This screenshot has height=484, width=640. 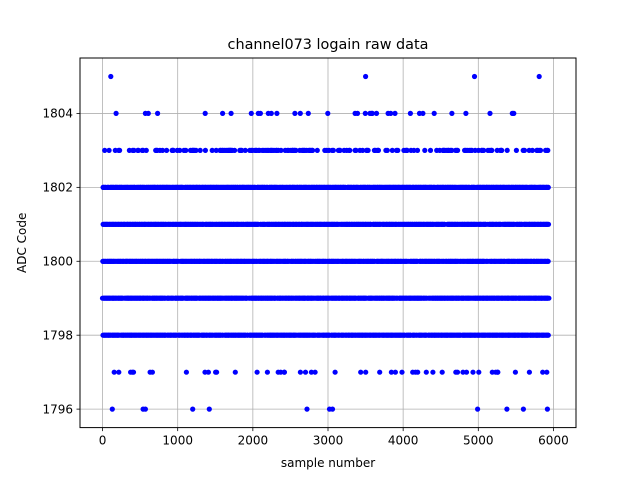 I want to click on chart-title: channel073 logain raw data, so click(x=328, y=45).